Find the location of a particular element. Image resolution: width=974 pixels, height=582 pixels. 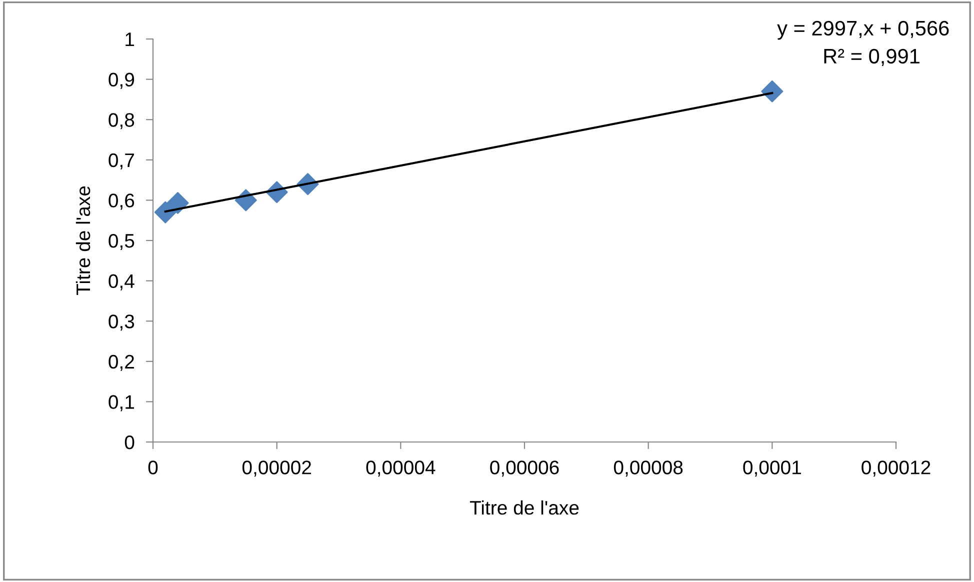

y-tick-label: 0,8 is located at coordinates (121, 121).